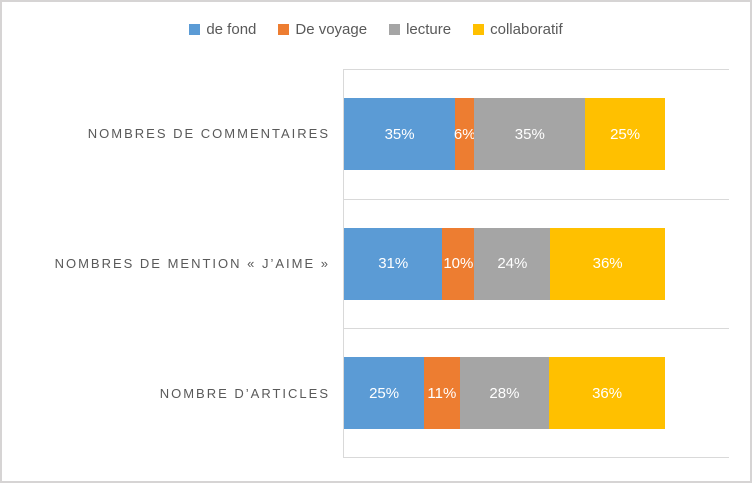  I want to click on stacked-bar: 31% 10% 24% 36%, so click(504, 263).